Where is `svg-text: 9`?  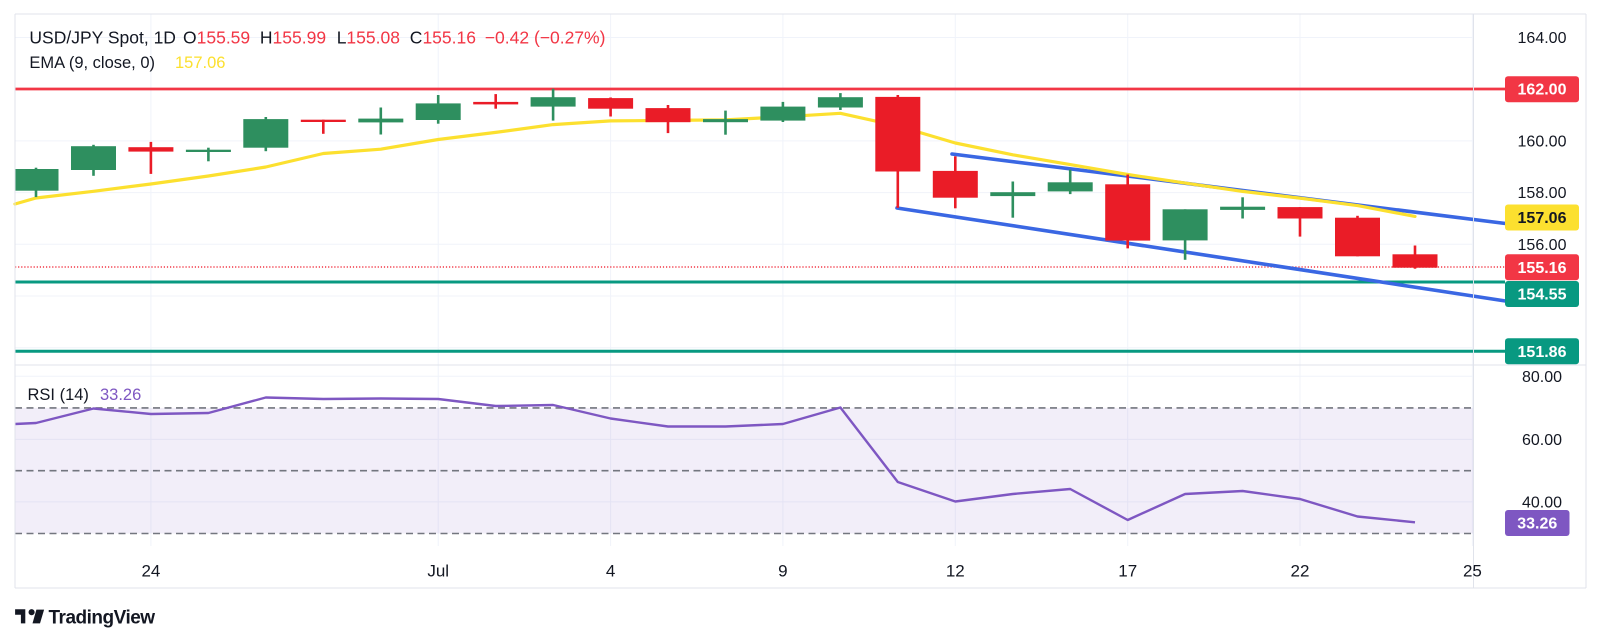
svg-text: 9 is located at coordinates (782, 571).